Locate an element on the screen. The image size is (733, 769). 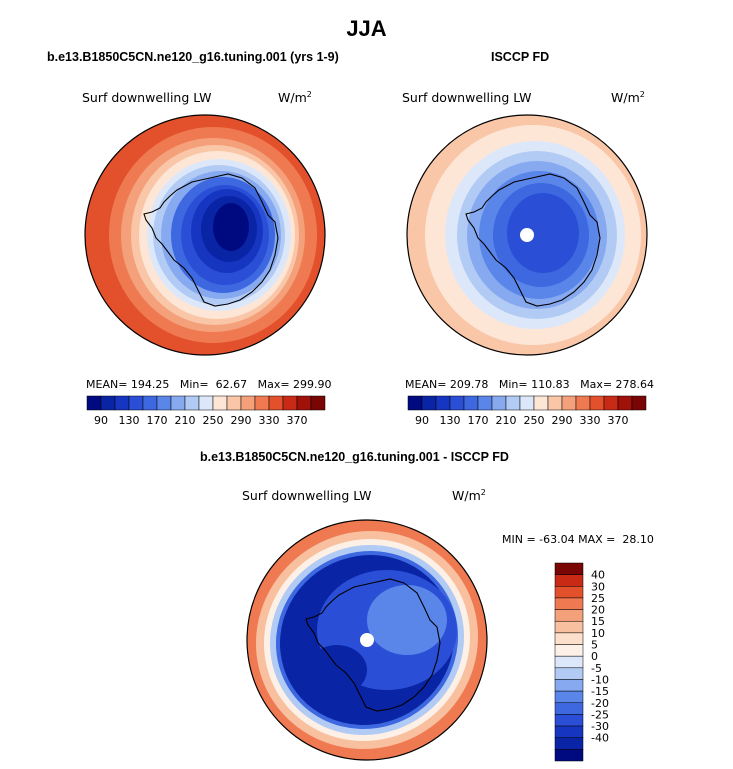
colorbar-tick-label: 5 is located at coordinates (594, 645).